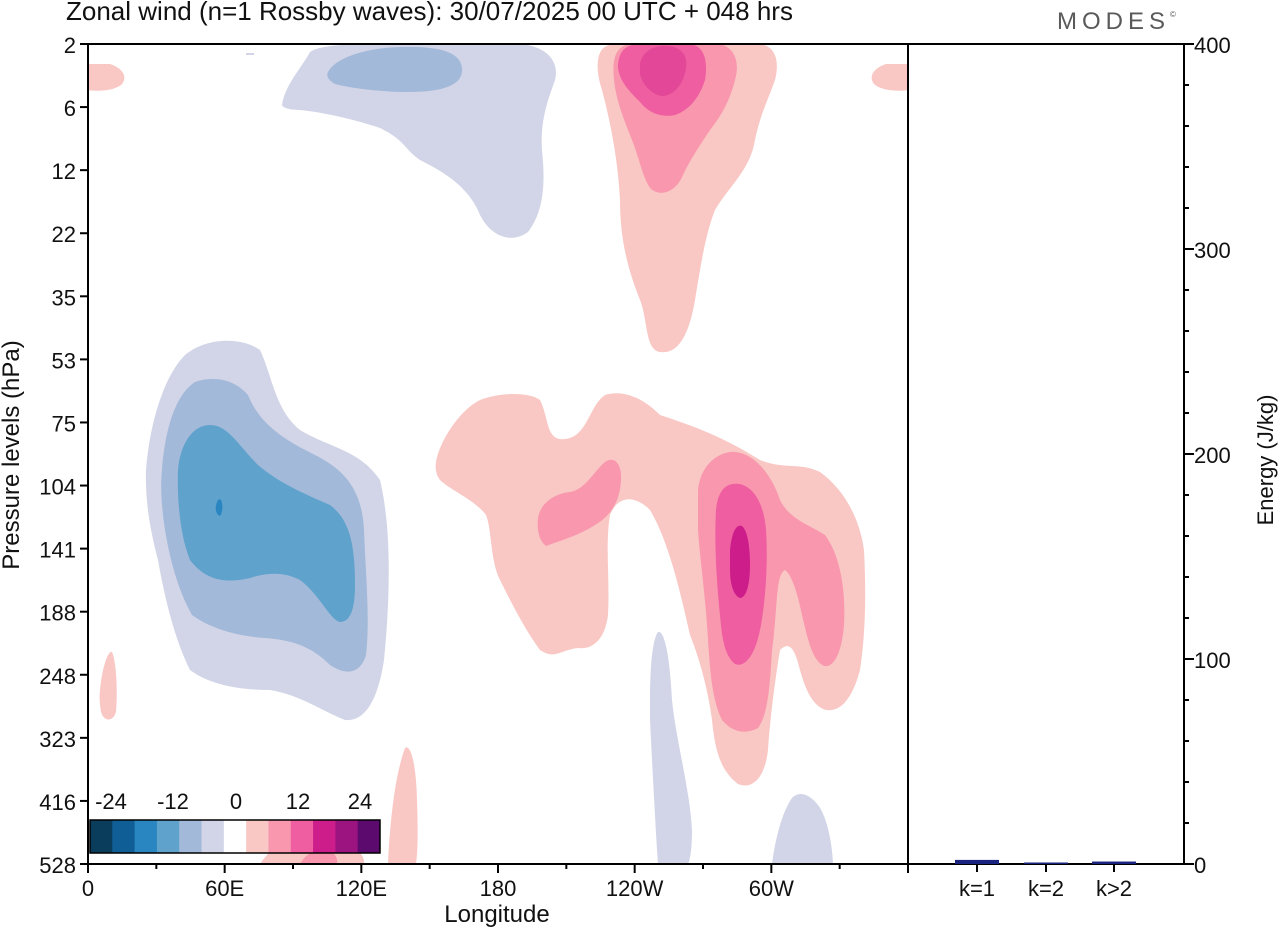  Describe the element at coordinates (360, 801) in the screenshot. I see `colorbar-label: 24` at that location.